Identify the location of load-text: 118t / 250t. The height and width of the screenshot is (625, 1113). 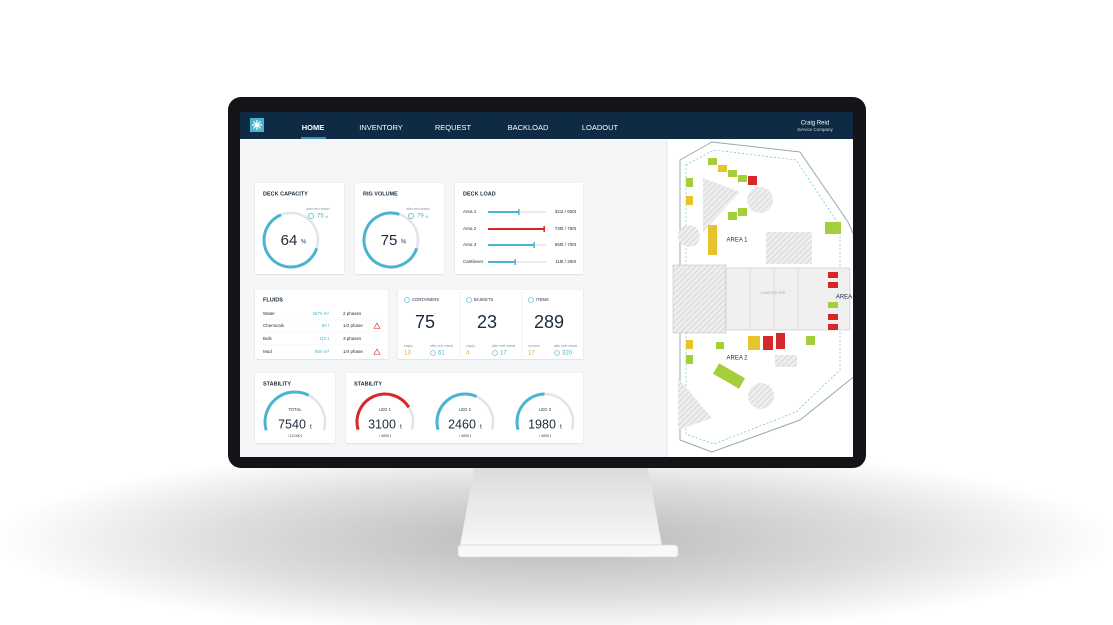
(566, 261).